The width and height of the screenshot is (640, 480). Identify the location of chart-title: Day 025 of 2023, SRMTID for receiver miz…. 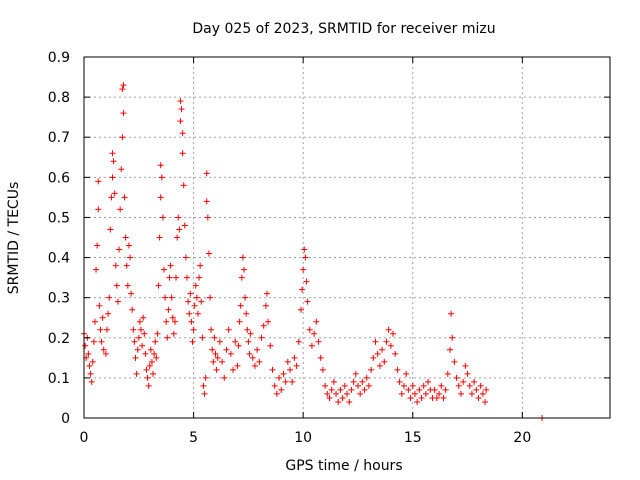
(343, 29).